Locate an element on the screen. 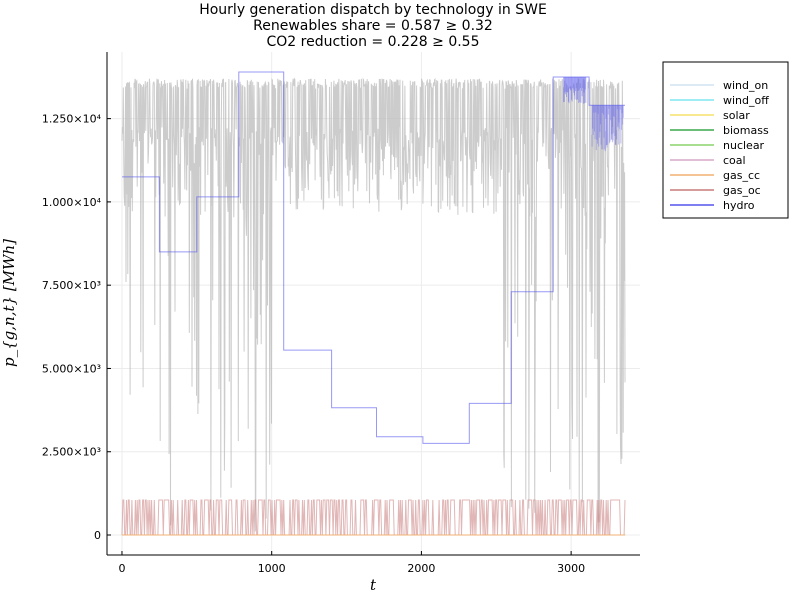 This screenshot has height=600, width=800. y-tick-label-5: 1.250×10⁴ is located at coordinates (72, 119).